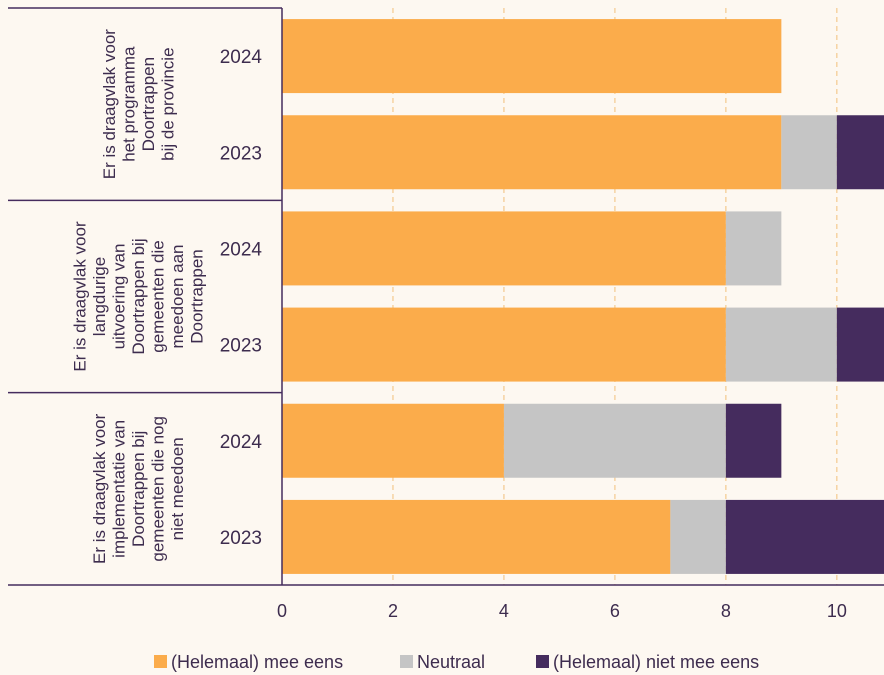  I want to click on x-tick-label: 0, so click(282, 611).